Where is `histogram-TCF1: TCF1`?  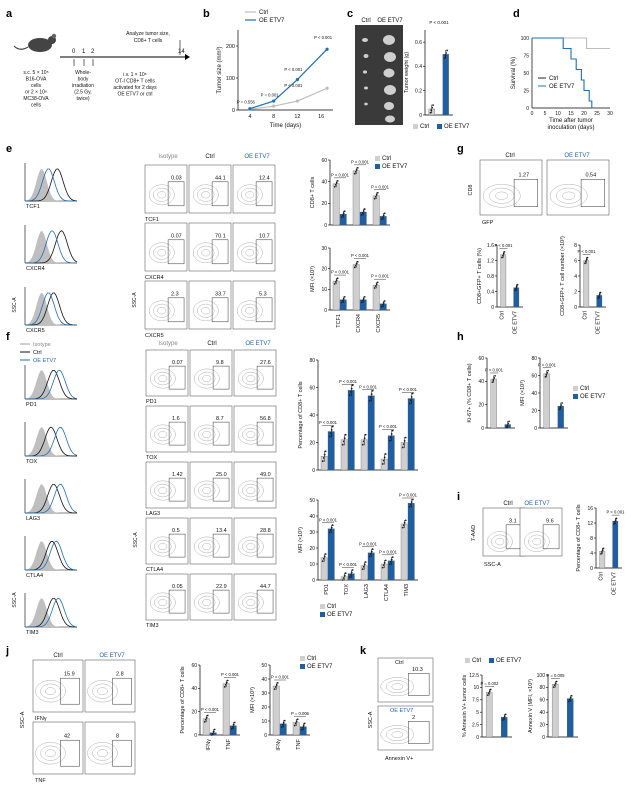
histogram-TCF1: TCF1 is located at coordinates (51, 186).